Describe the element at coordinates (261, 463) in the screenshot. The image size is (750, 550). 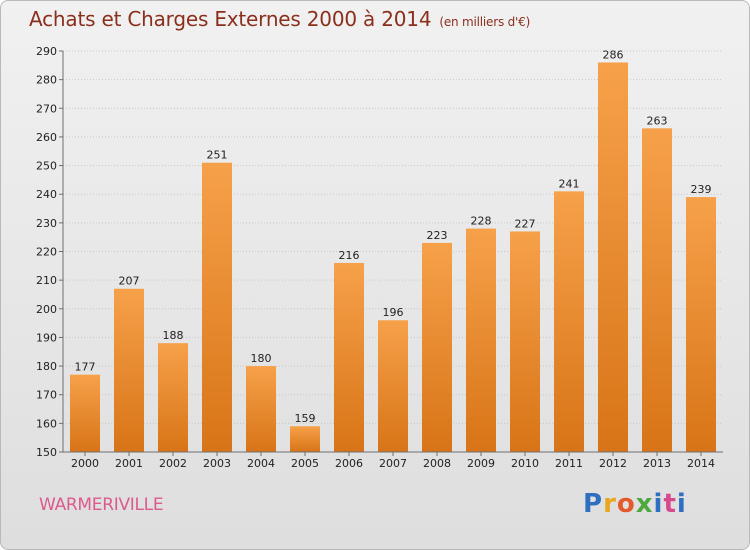
I see `x-tick-label: 2004` at that location.